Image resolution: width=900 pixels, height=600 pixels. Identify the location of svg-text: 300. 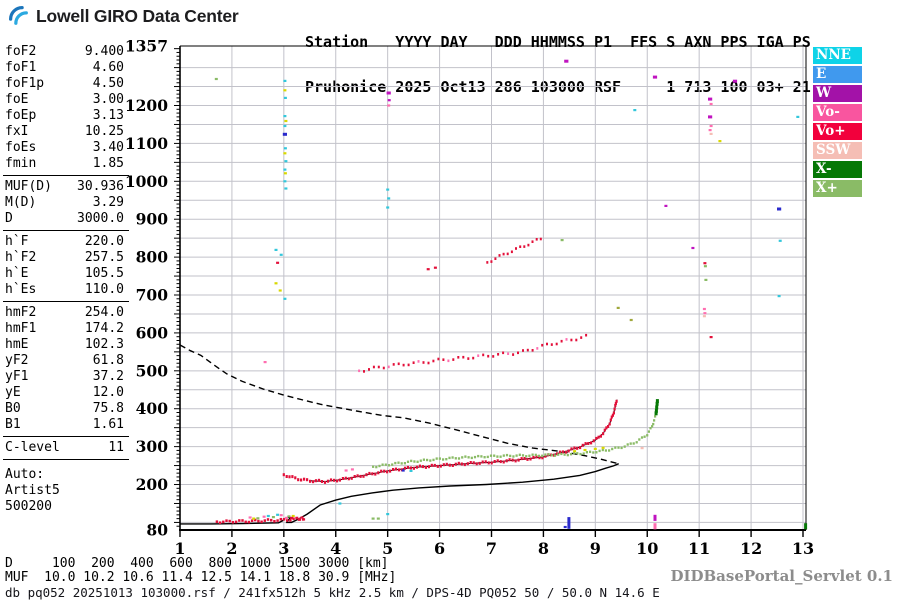
(152, 446).